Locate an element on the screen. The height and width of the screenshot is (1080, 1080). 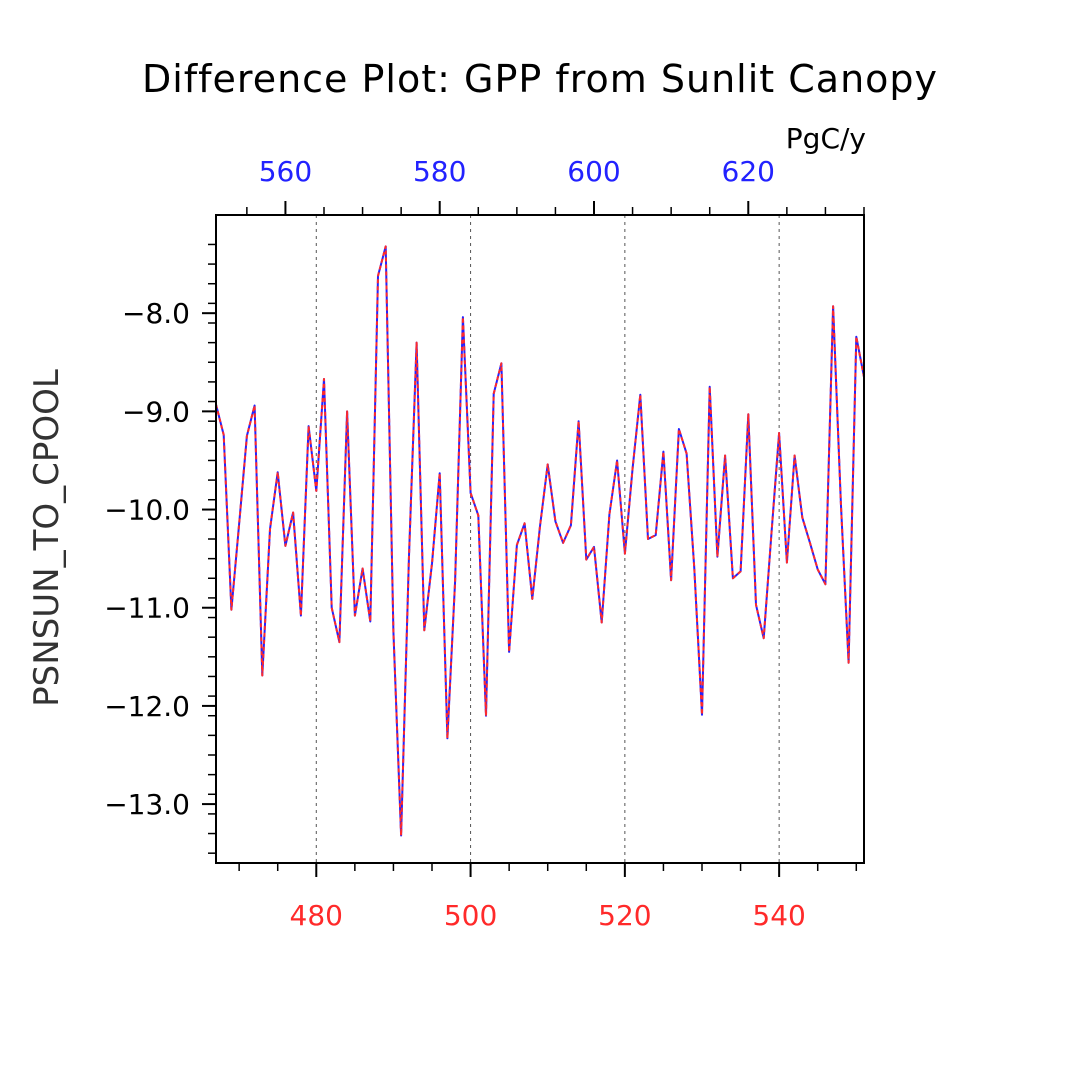
x-tick-label-bottom: 500 is located at coordinates (470, 915).